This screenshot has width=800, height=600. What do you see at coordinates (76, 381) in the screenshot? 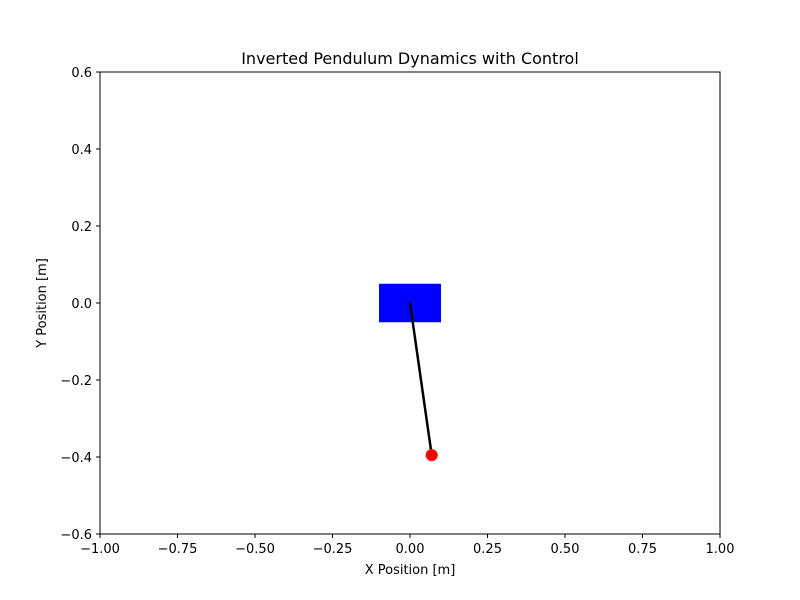
I see `y-tick-label: −0.2` at bounding box center [76, 381].